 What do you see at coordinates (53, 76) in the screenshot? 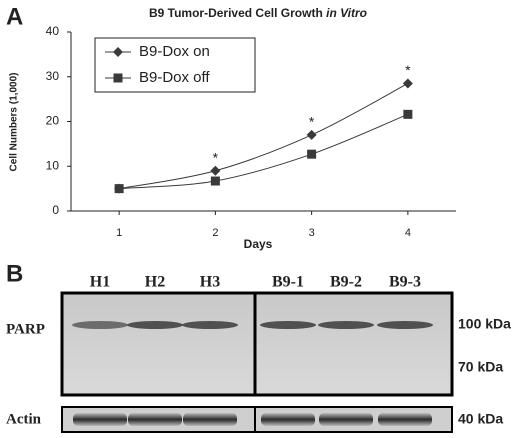
I see `y-tick-label: 30` at bounding box center [53, 76].